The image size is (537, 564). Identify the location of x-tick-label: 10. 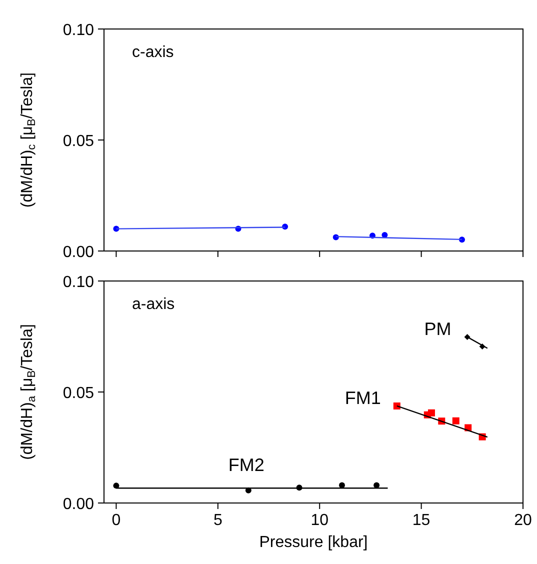
(319, 520).